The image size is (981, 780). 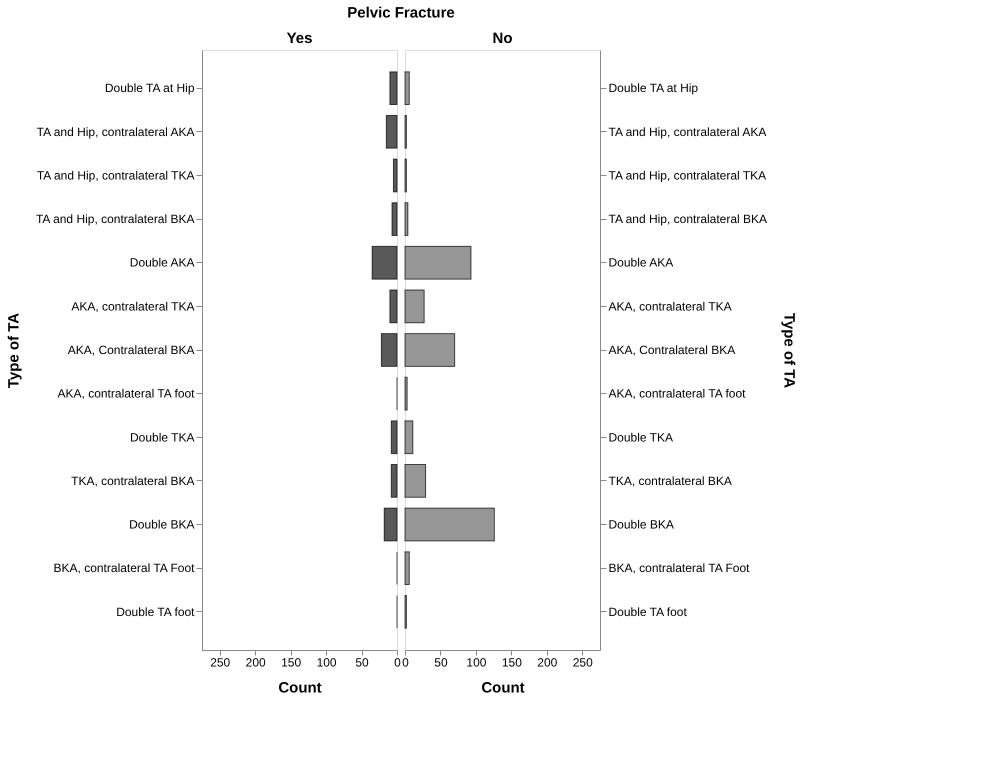 I want to click on chart-title: Pelvic Fracture, so click(x=401, y=13).